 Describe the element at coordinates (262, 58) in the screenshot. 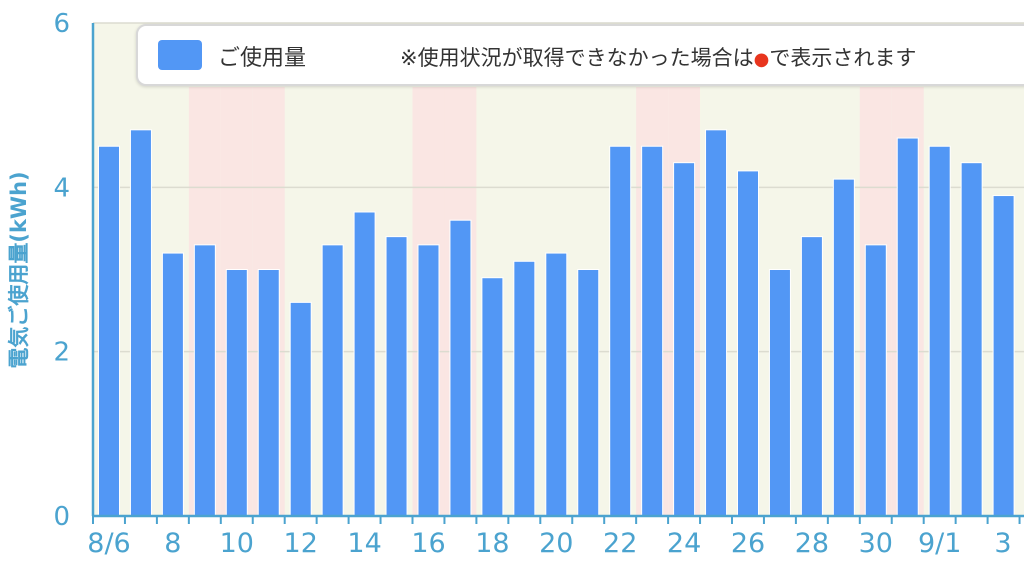

I see `legend-series-label: ご使用量` at that location.